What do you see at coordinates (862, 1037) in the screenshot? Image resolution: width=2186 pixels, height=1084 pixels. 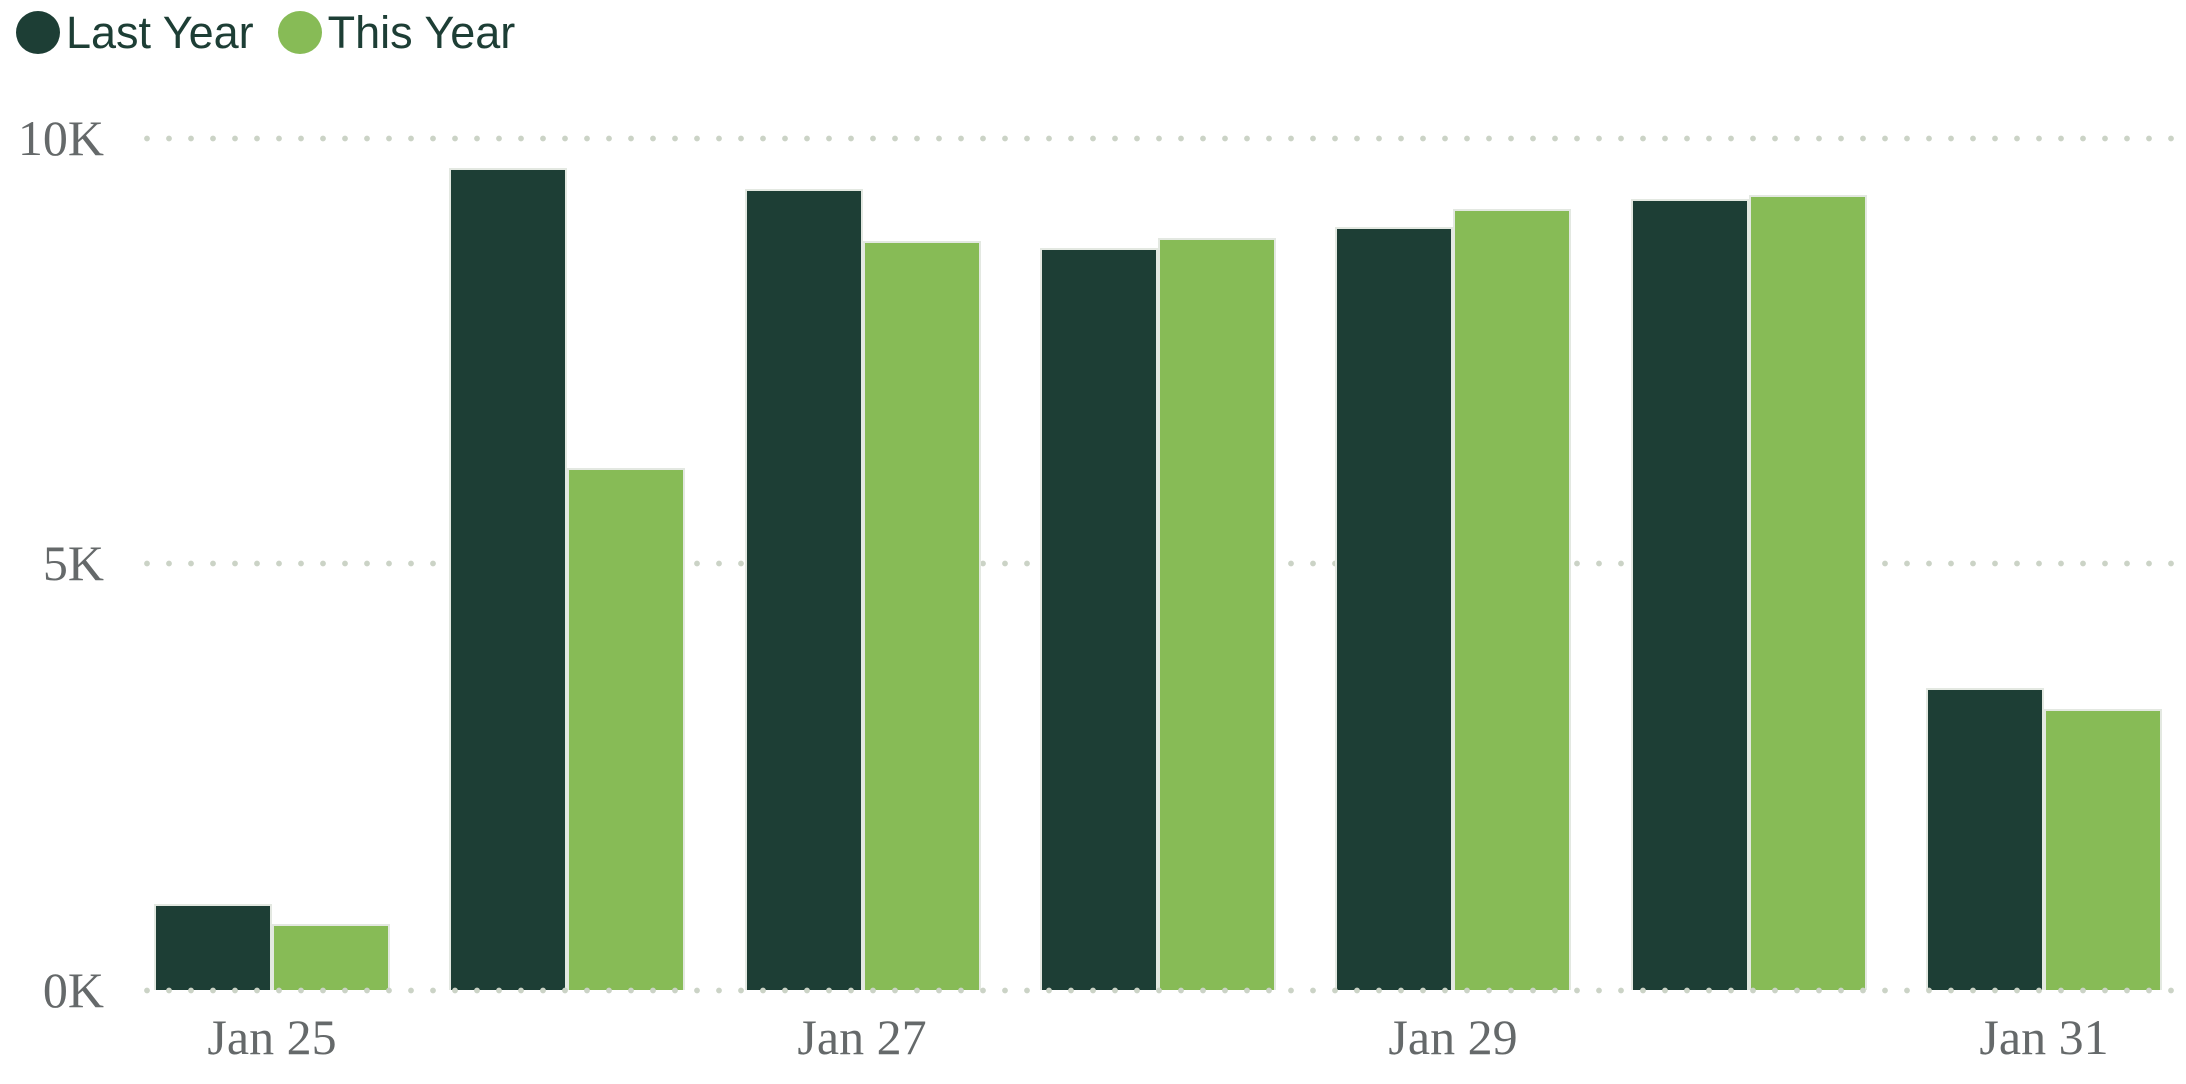 I see `x-tick-jan-27: Jan 27` at bounding box center [862, 1037].